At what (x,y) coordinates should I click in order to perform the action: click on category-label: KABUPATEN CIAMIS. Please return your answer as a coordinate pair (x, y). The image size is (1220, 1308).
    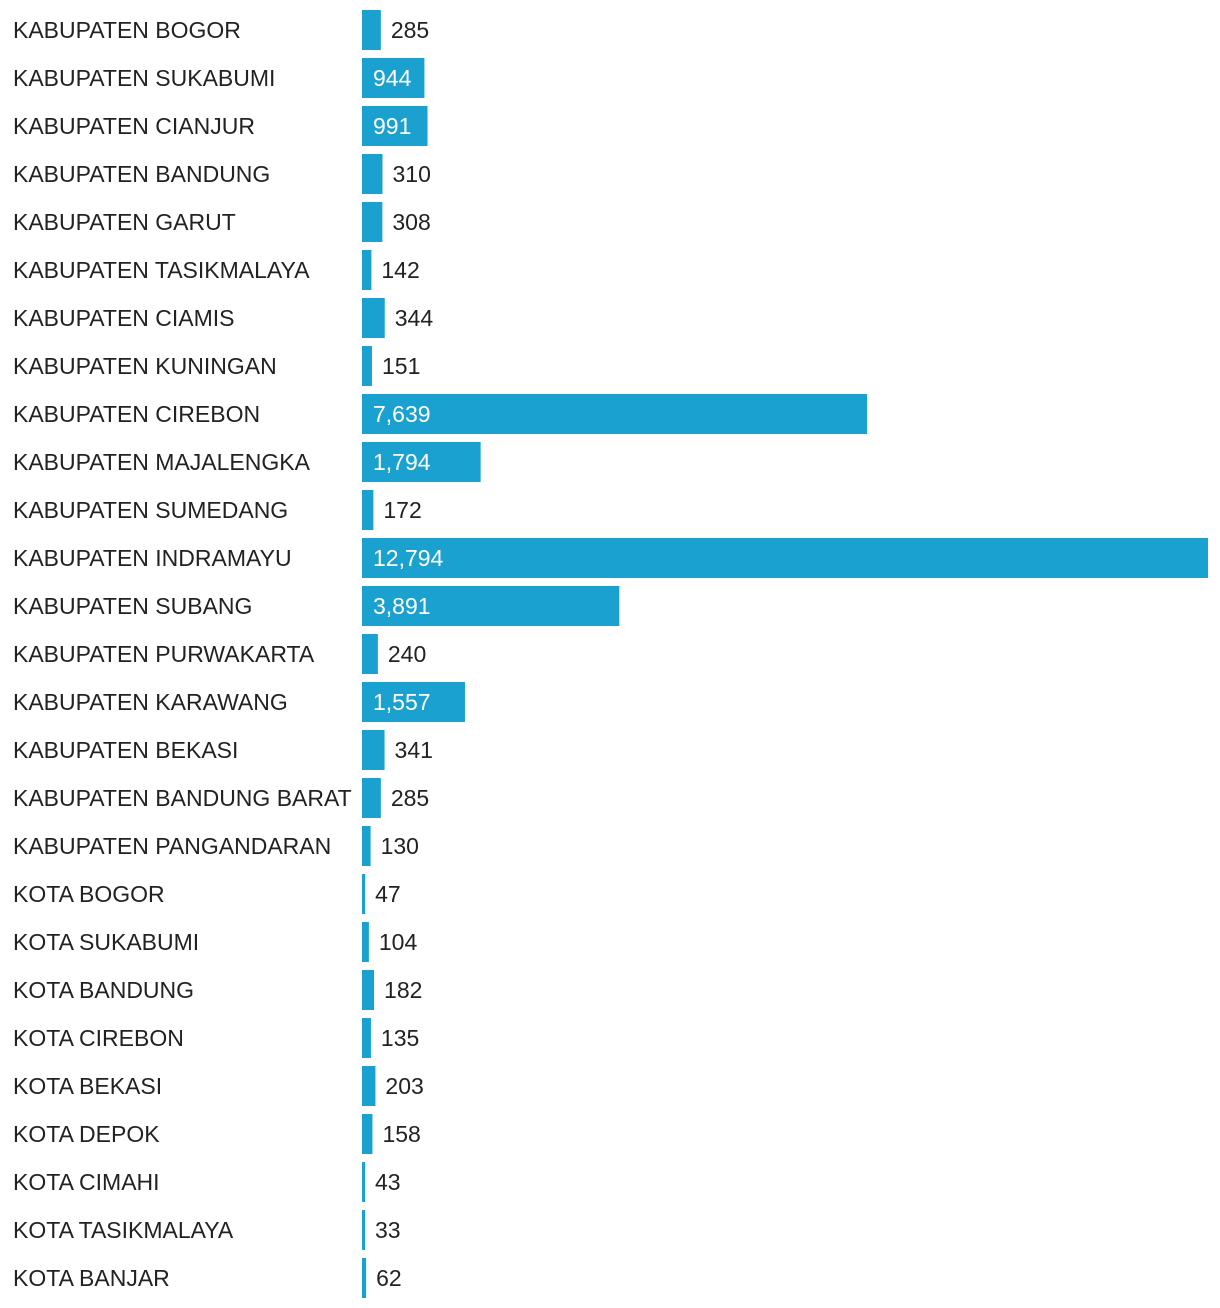
    Looking at the image, I should click on (124, 318).